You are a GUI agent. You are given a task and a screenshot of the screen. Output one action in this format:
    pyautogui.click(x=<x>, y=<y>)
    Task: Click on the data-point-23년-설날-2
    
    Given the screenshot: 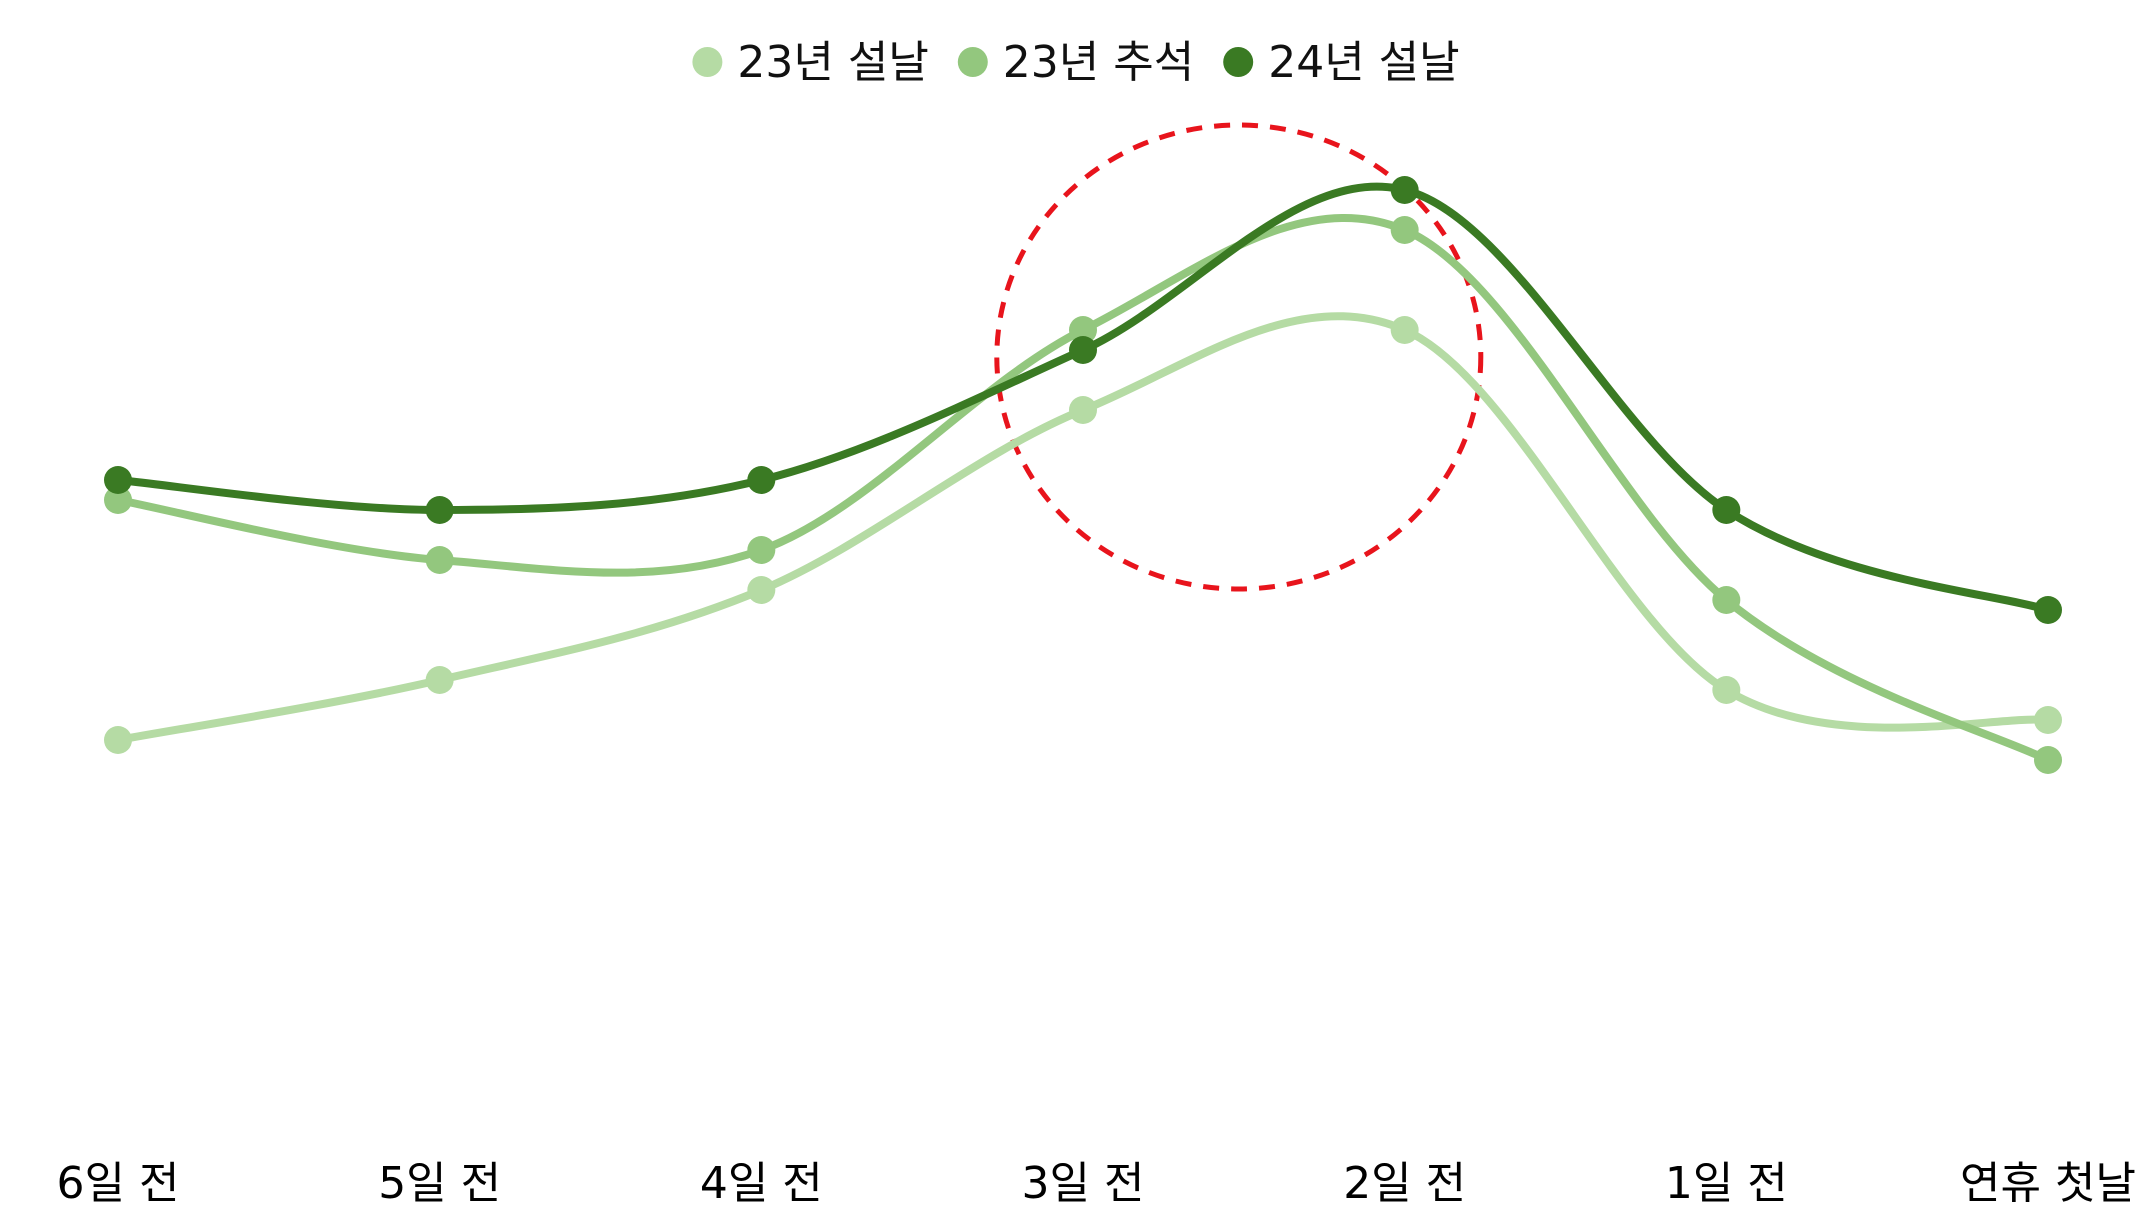 What is the action you would take?
    pyautogui.click(x=761, y=590)
    